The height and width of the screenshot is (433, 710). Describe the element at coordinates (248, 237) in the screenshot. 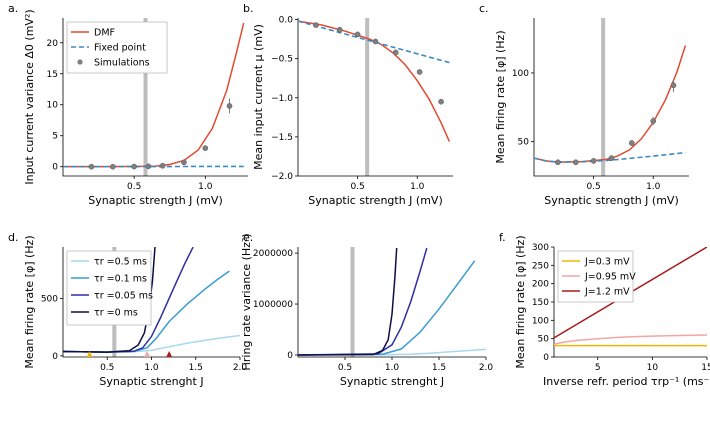

I see `panel-label: e.` at that location.